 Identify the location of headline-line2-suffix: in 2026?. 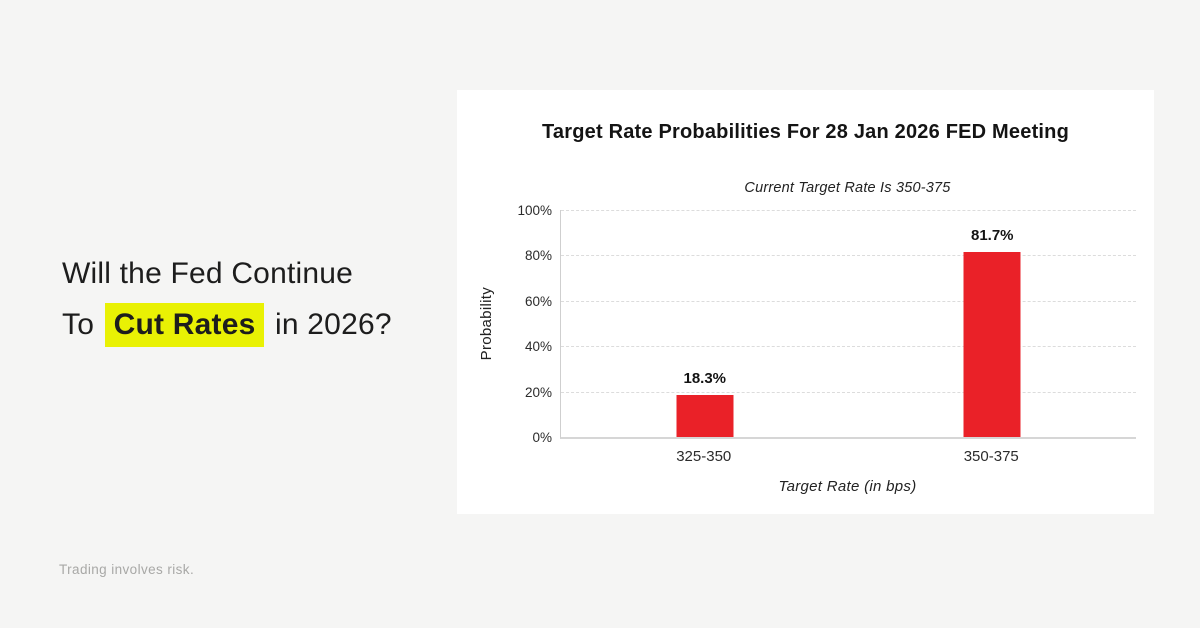
(333, 324).